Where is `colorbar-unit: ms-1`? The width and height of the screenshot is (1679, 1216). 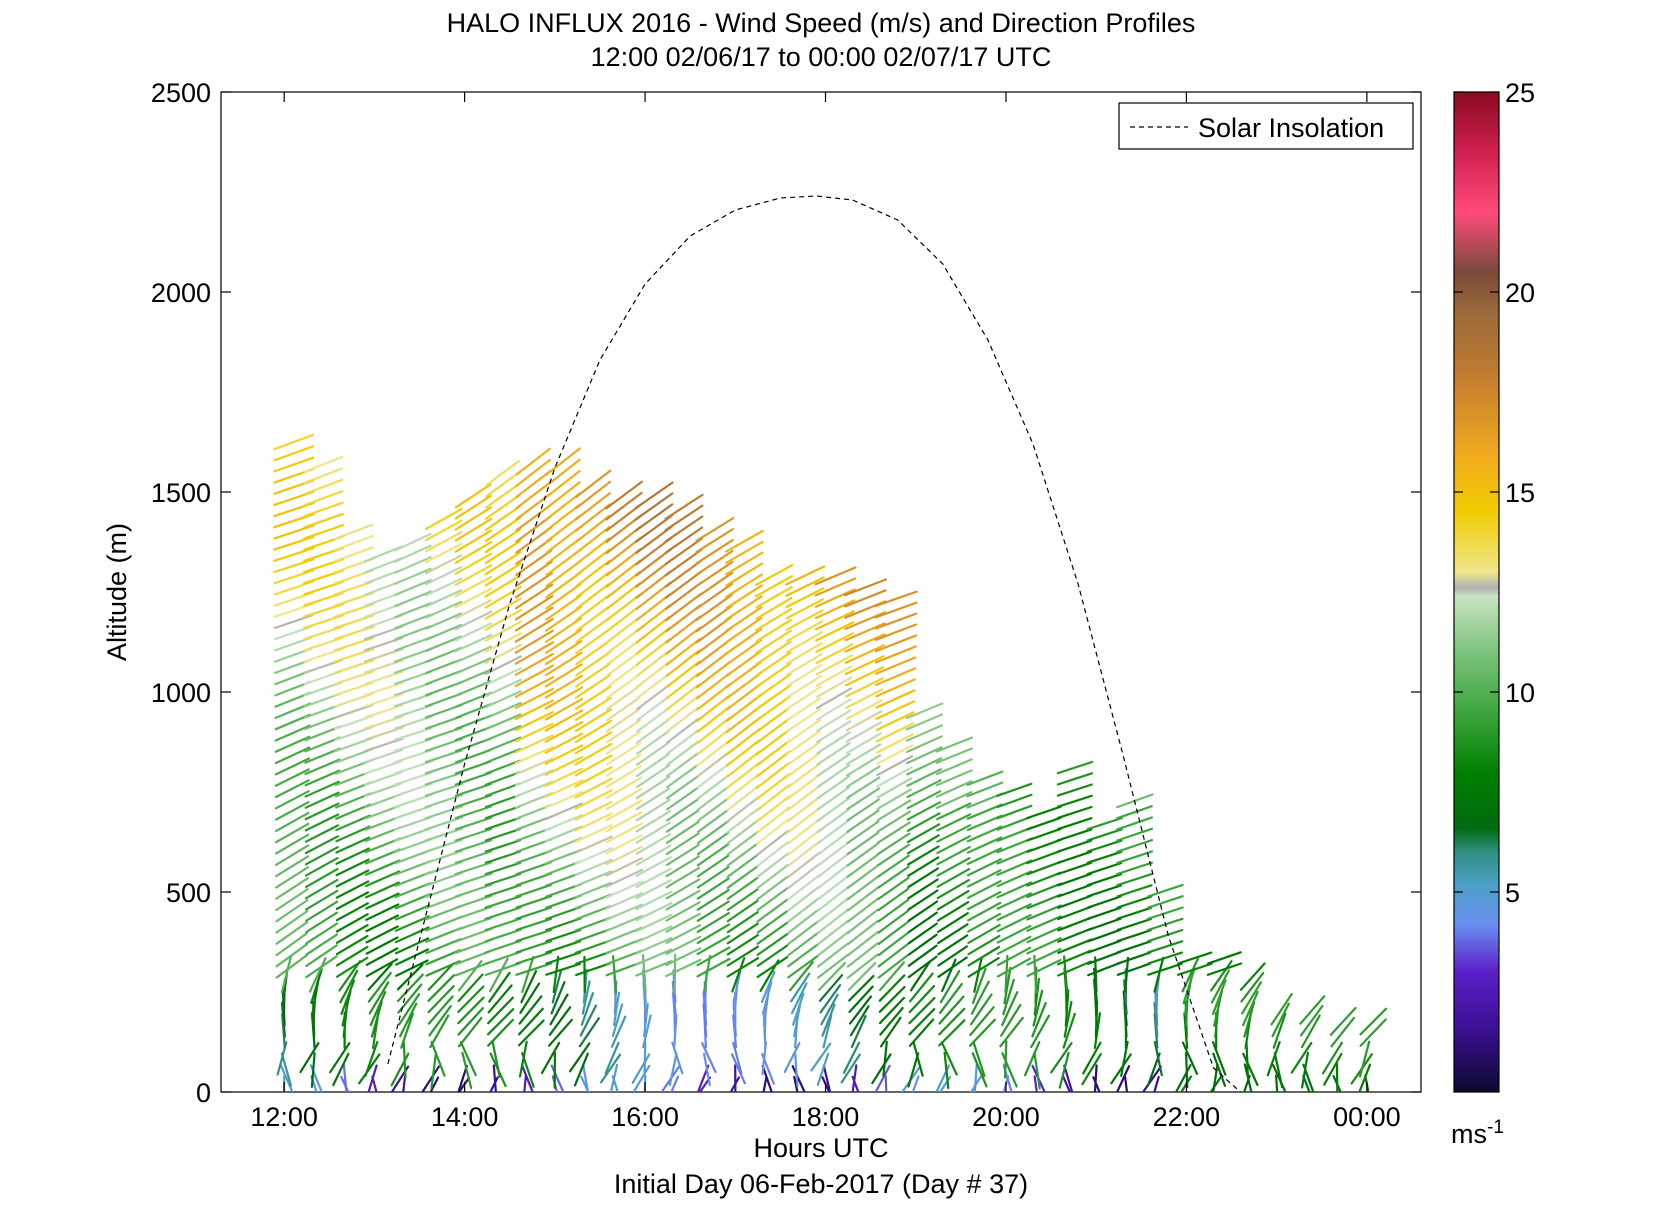 colorbar-unit: ms-1 is located at coordinates (1477, 1133).